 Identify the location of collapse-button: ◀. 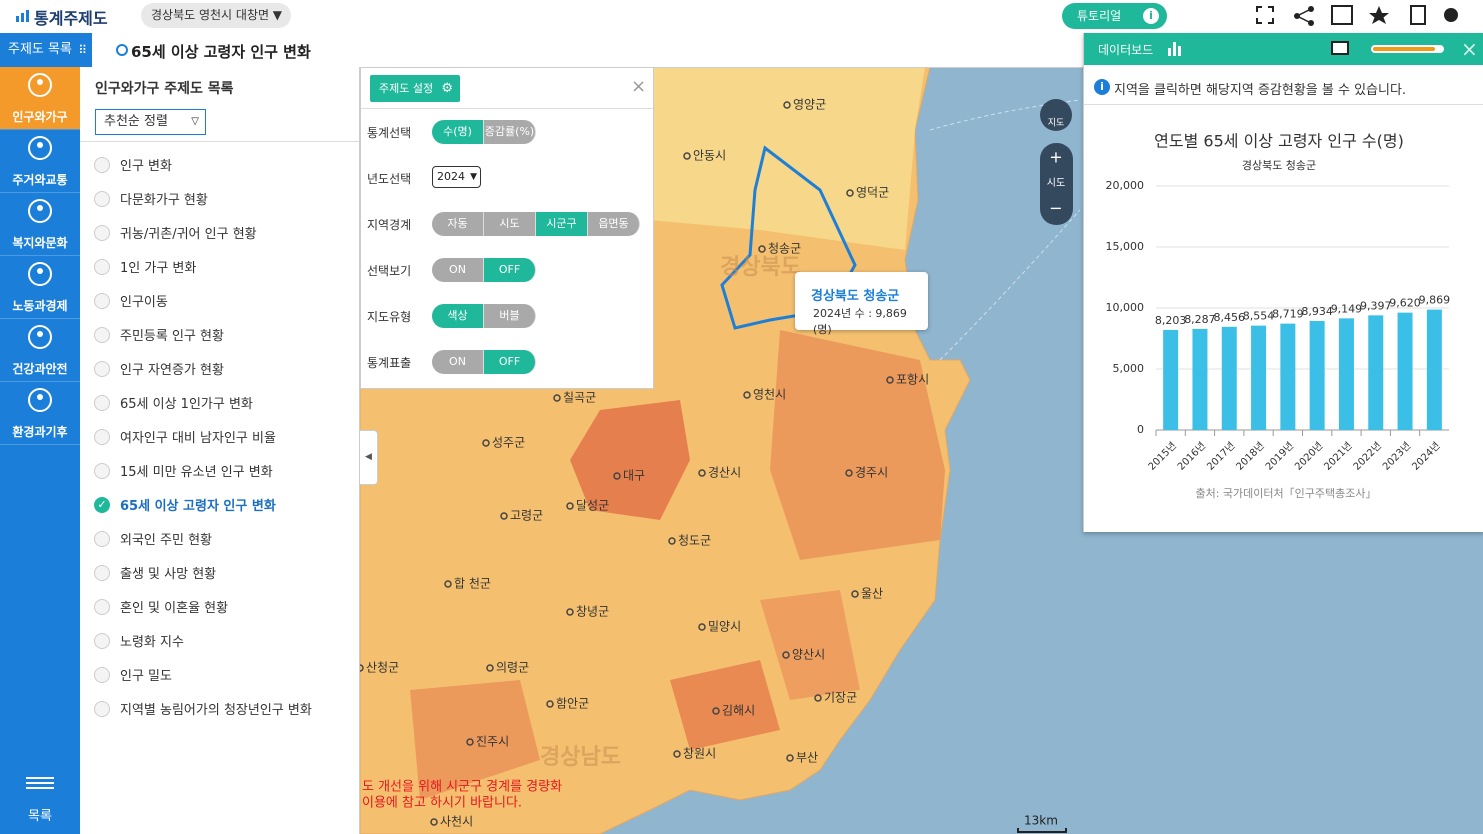
(369, 457).